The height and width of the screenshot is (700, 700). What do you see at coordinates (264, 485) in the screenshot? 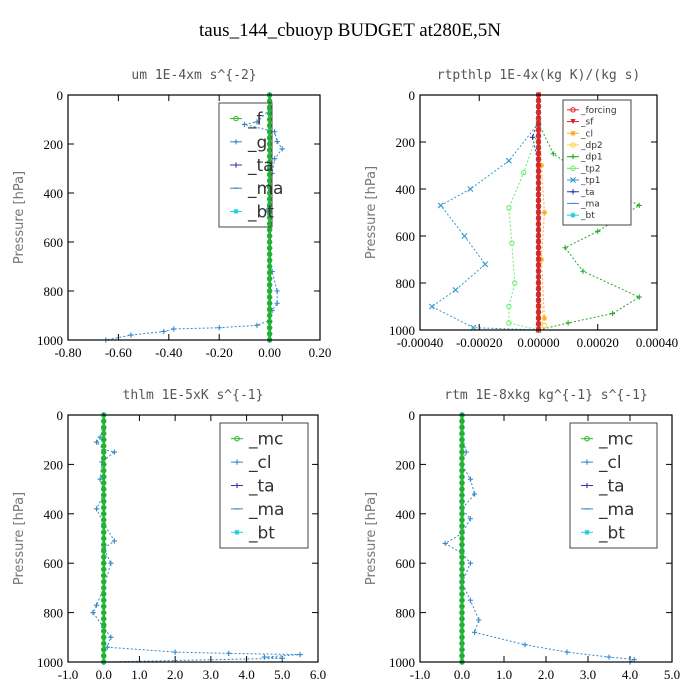
I see `legend-box` at bounding box center [264, 485].